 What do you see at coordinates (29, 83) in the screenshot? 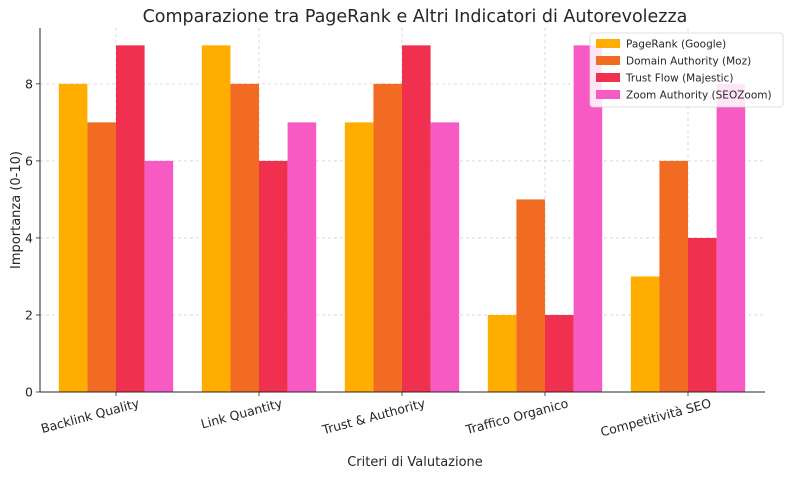
I see `y-tick-label: 8` at bounding box center [29, 83].